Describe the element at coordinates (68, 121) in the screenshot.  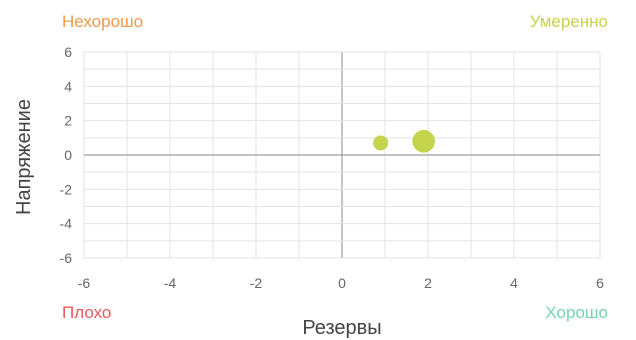
I see `y-tick-label: 2` at that location.